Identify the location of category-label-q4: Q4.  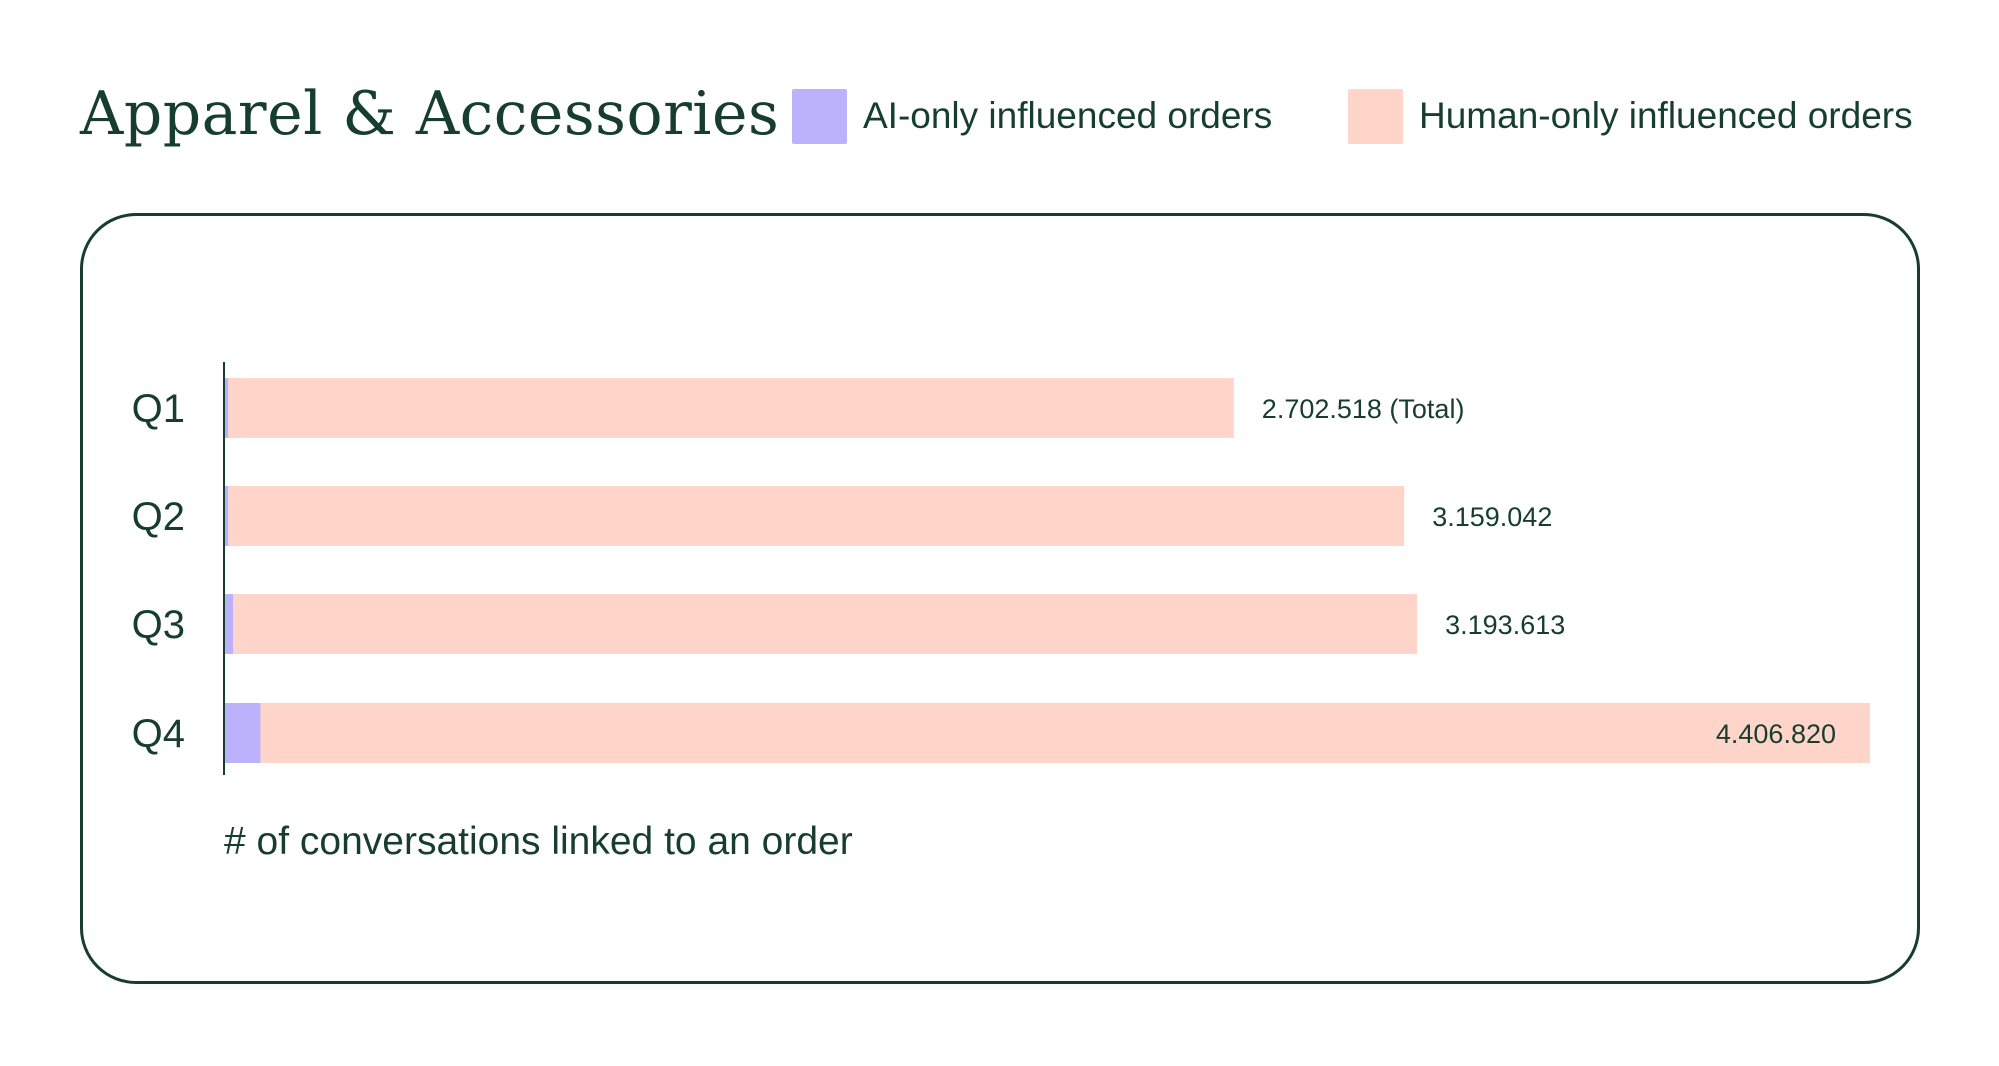
(158, 734).